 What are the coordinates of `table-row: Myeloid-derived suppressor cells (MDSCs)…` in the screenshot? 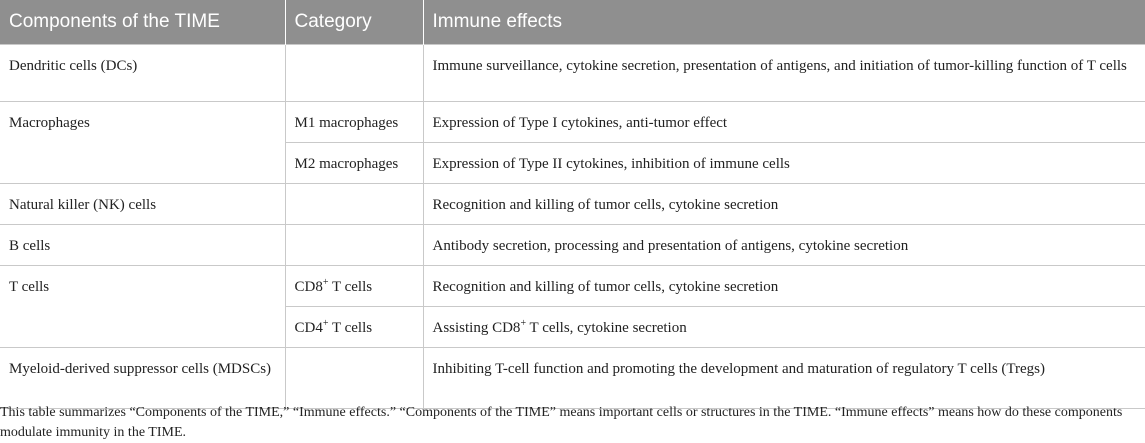 It's located at (572, 378).